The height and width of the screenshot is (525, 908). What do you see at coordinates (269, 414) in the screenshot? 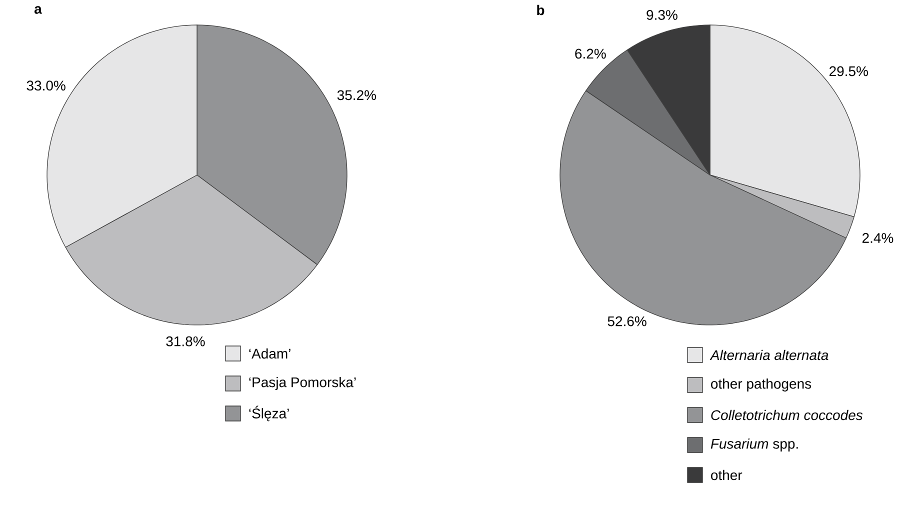
I see `legend-label: ‘Ślęza’` at bounding box center [269, 414].